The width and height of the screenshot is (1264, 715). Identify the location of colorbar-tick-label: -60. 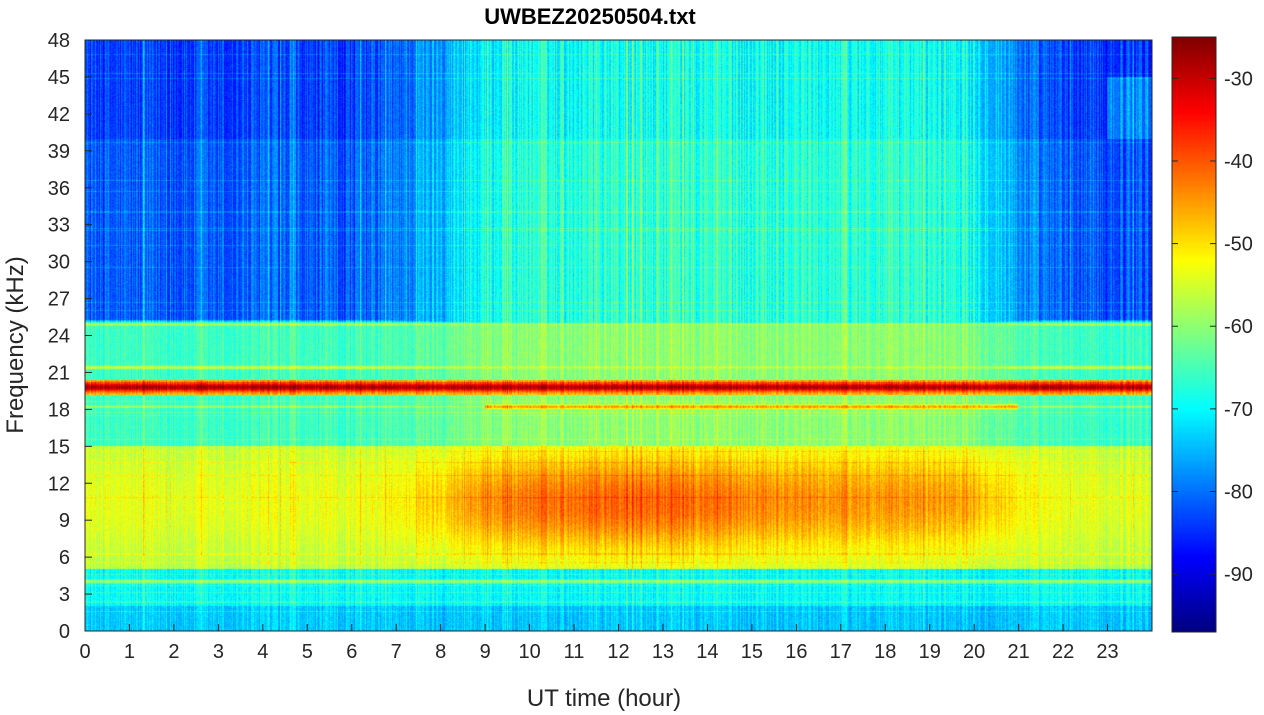
(1238, 327).